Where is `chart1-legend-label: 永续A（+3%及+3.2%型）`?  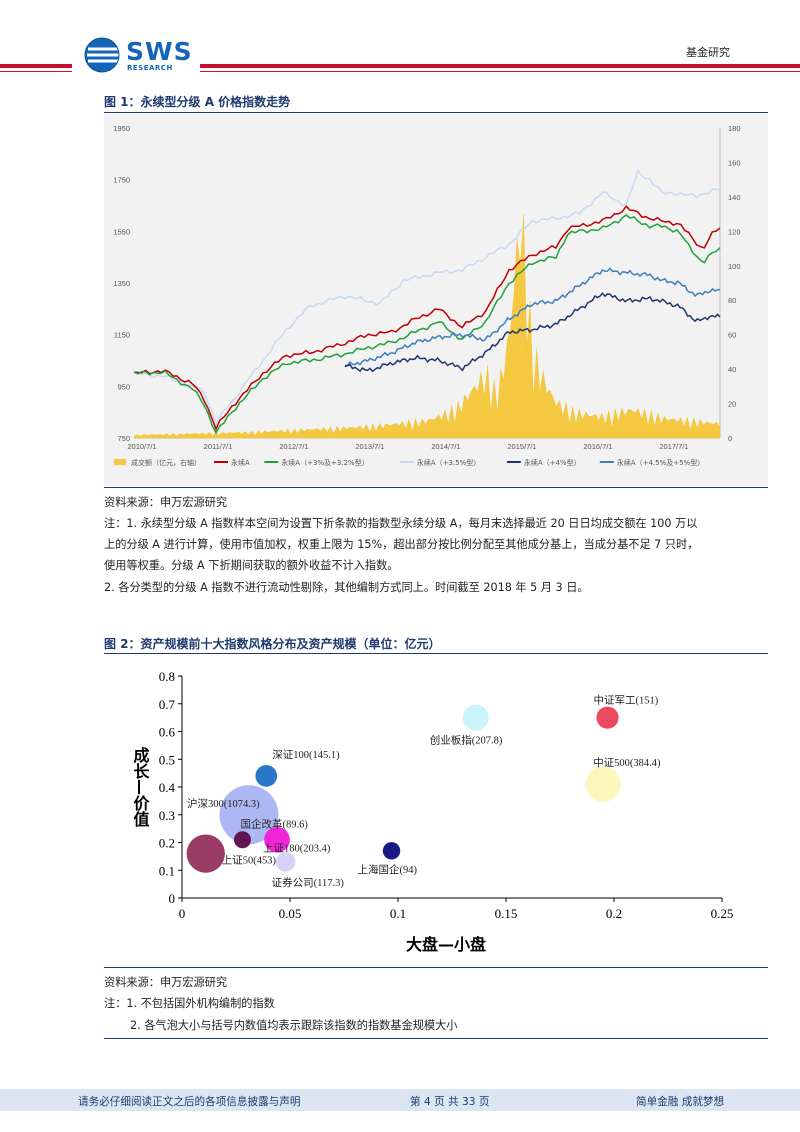 chart1-legend-label: 永续A（+3%及+3.2%型） is located at coordinates (324, 462).